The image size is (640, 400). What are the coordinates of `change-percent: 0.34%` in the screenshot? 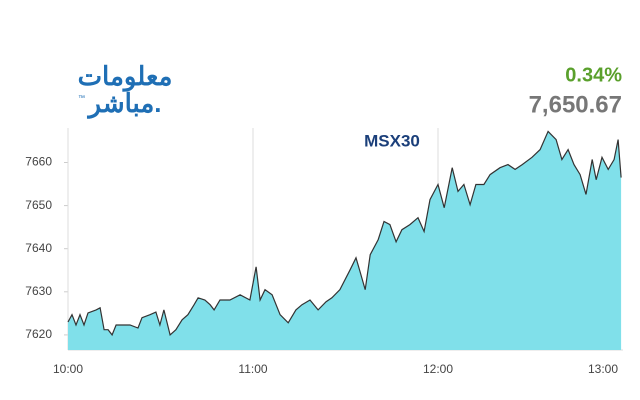 It's located at (593, 75).